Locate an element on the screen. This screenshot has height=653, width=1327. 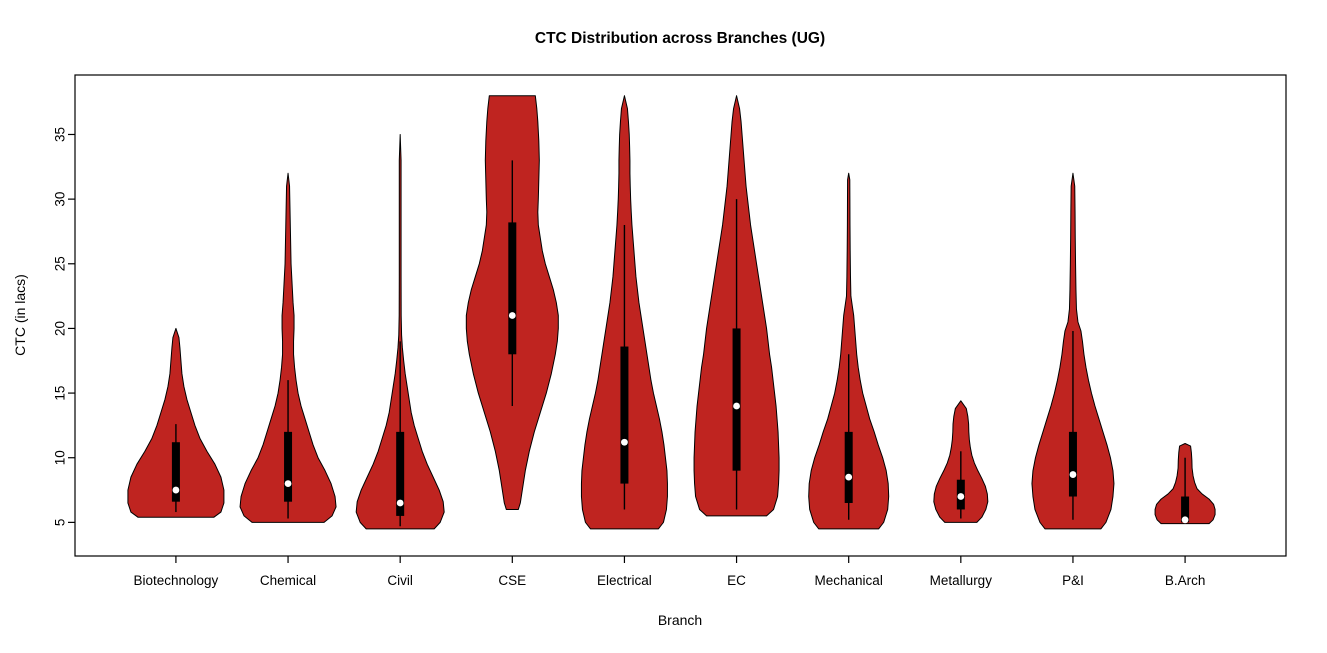
x-tick-label-b-arch: B.Arch is located at coordinates (1185, 580).